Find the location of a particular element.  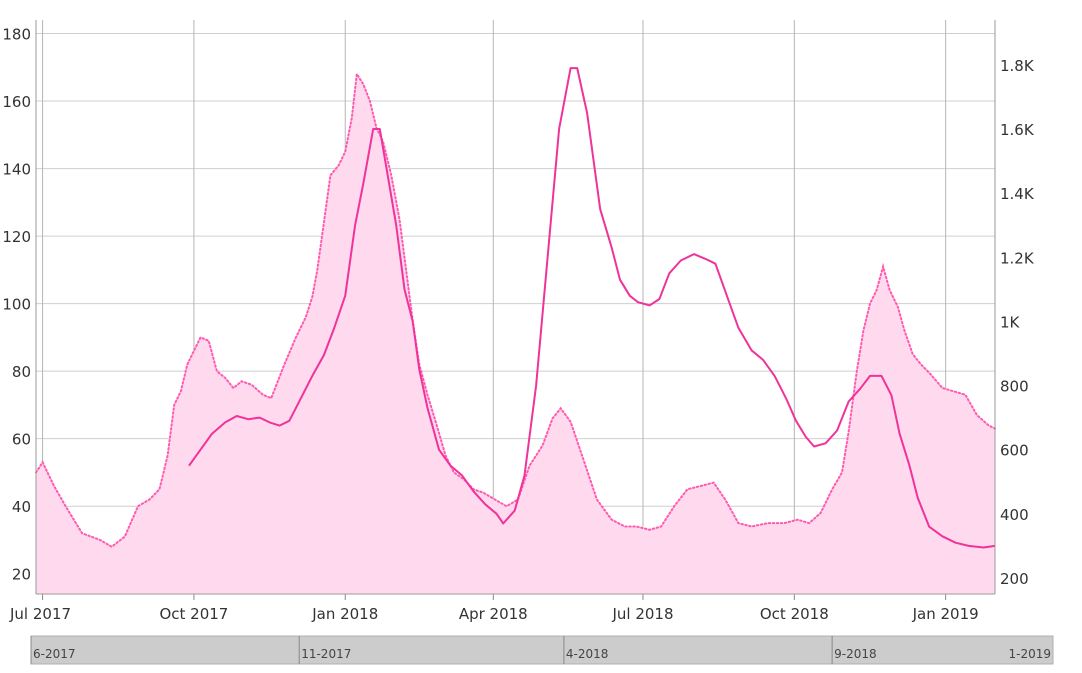

navigator-label: 6-2017 is located at coordinates (54, 654).